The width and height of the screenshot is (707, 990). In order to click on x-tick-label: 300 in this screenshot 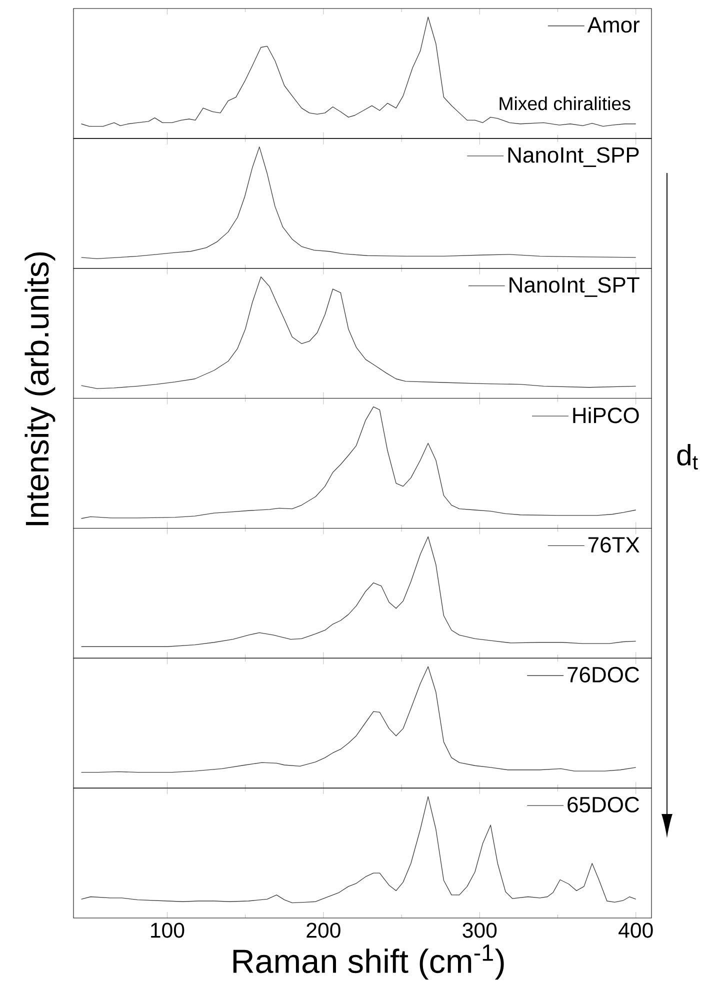, I will do `click(479, 930)`.